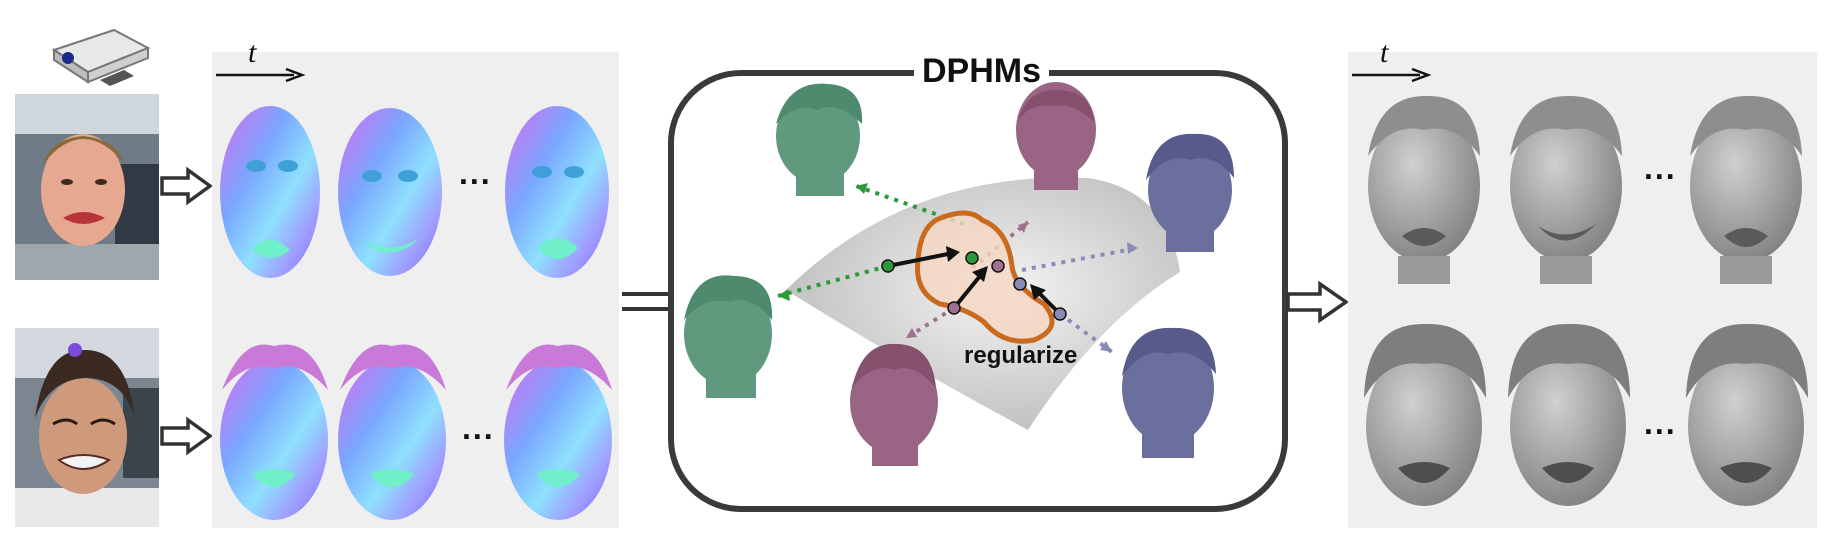 The image size is (1832, 545). Describe the element at coordinates (647, 301) in the screenshot. I see `connector-double-line` at that location.